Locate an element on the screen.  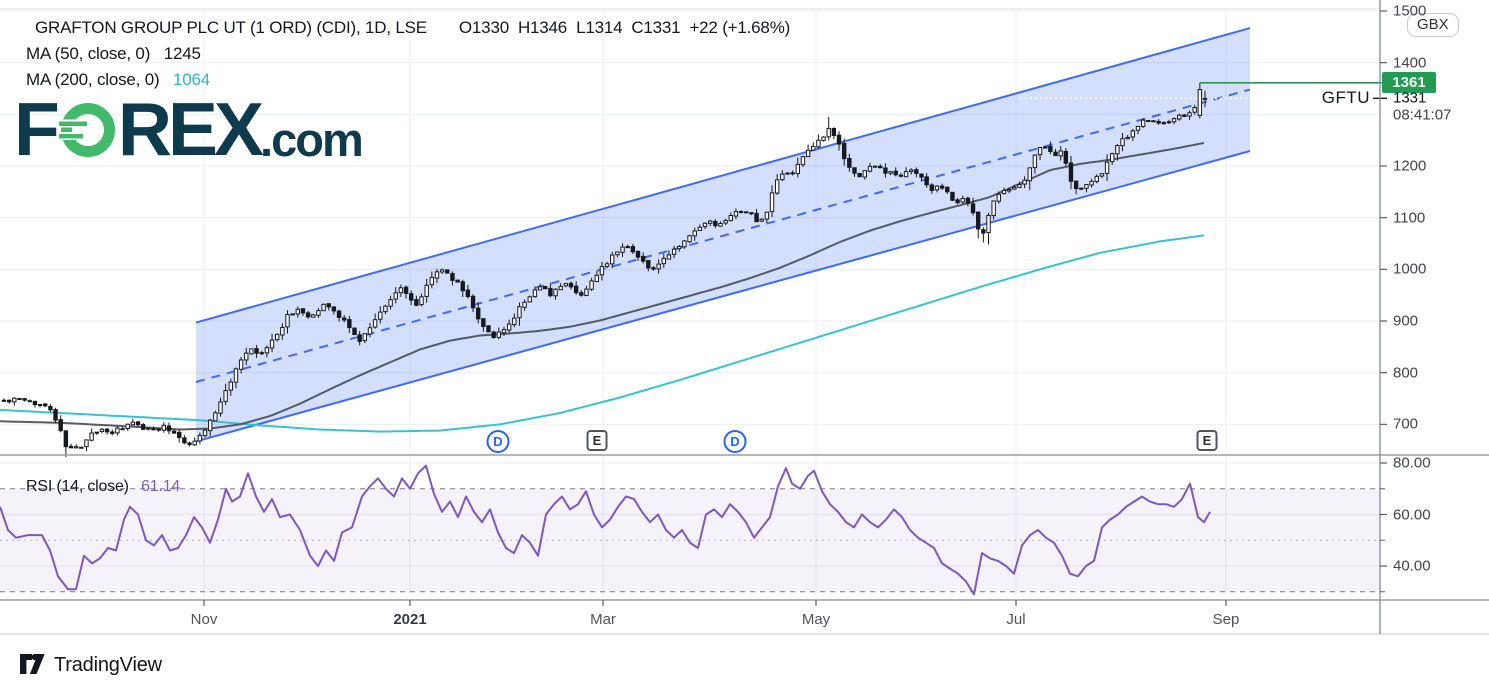
forex-com-logo: F REX .com is located at coordinates (189, 129).